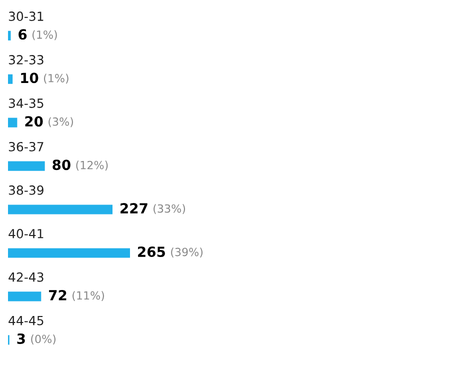 This screenshot has width=450, height=376. Describe the element at coordinates (26, 277) in the screenshot. I see `y-tick-label: 42-43` at that location.